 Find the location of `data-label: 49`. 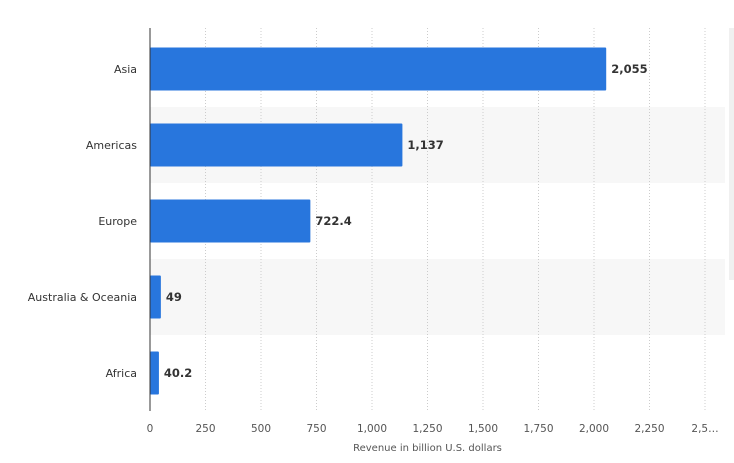

data-label: 49 is located at coordinates (174, 297).